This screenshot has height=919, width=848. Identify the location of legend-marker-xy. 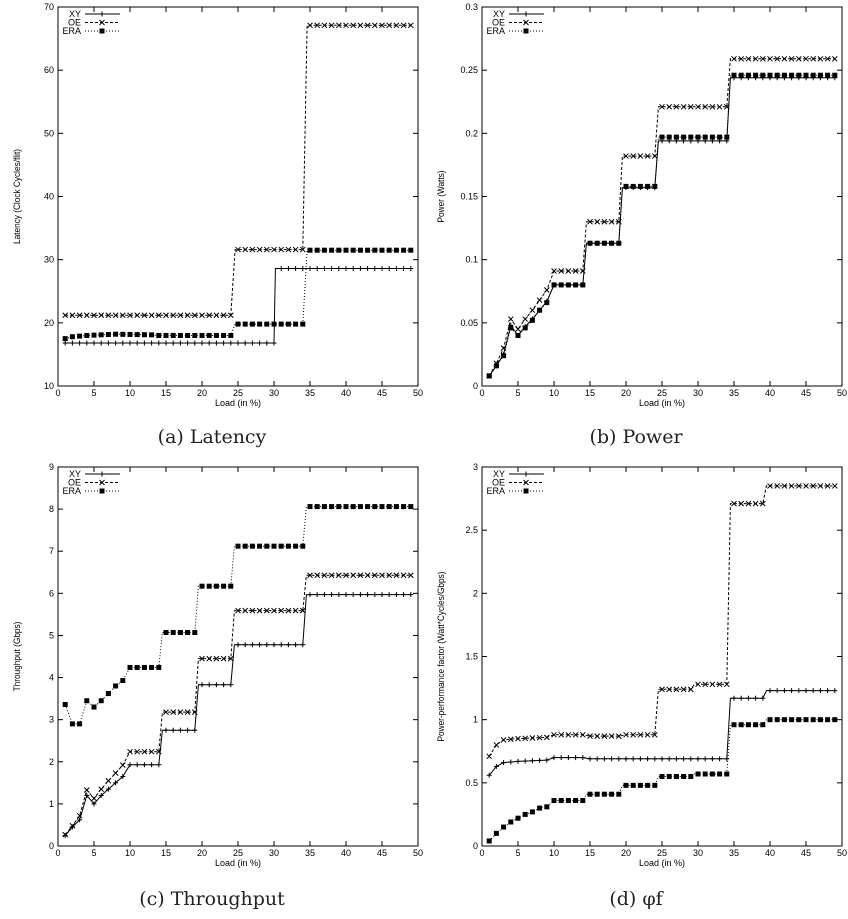
(102, 474).